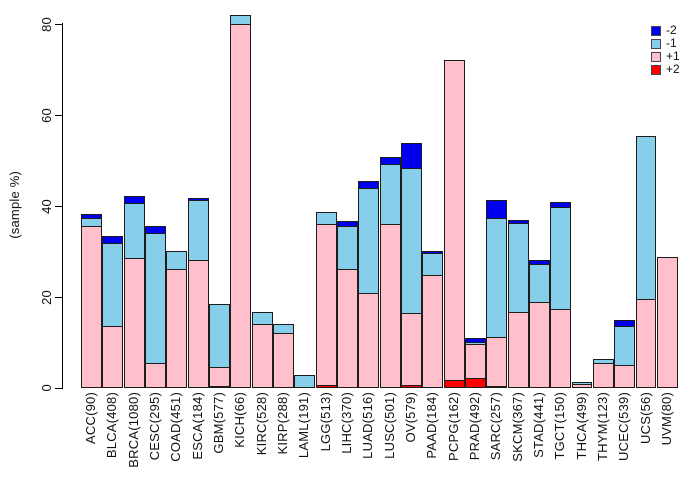  What do you see at coordinates (625, 353) in the screenshot?
I see `bar-UCEC(539)` at bounding box center [625, 353].